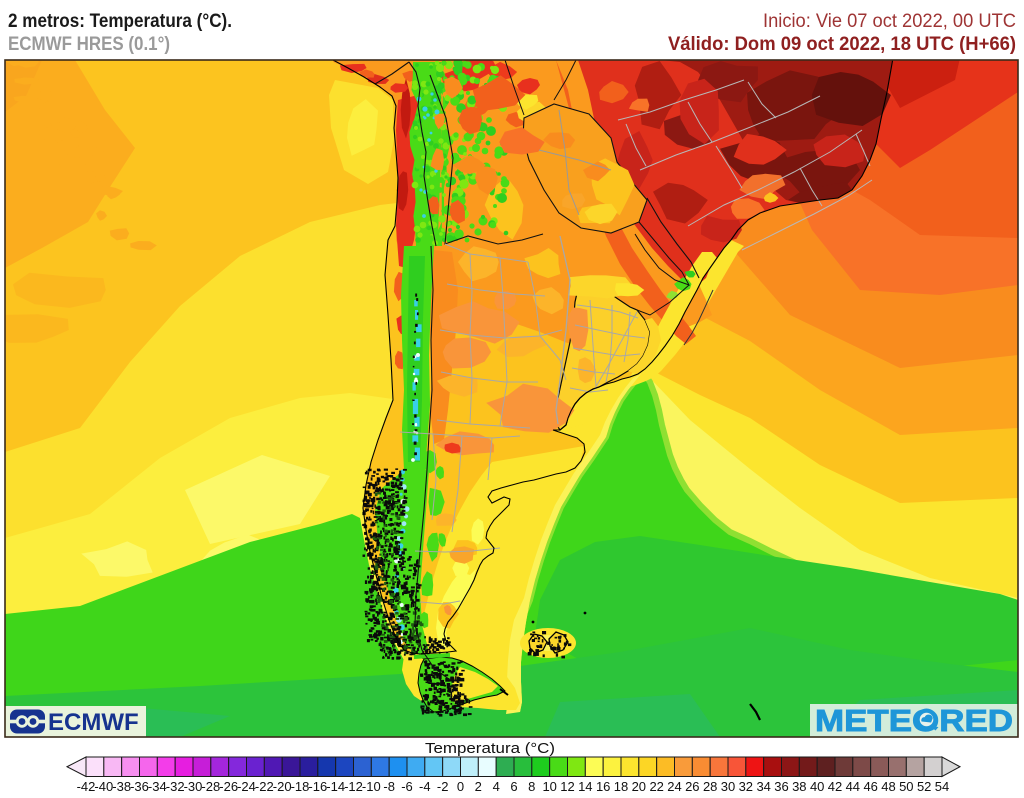  Describe the element at coordinates (353, 786) in the screenshot. I see `svg-text: -12` at that location.